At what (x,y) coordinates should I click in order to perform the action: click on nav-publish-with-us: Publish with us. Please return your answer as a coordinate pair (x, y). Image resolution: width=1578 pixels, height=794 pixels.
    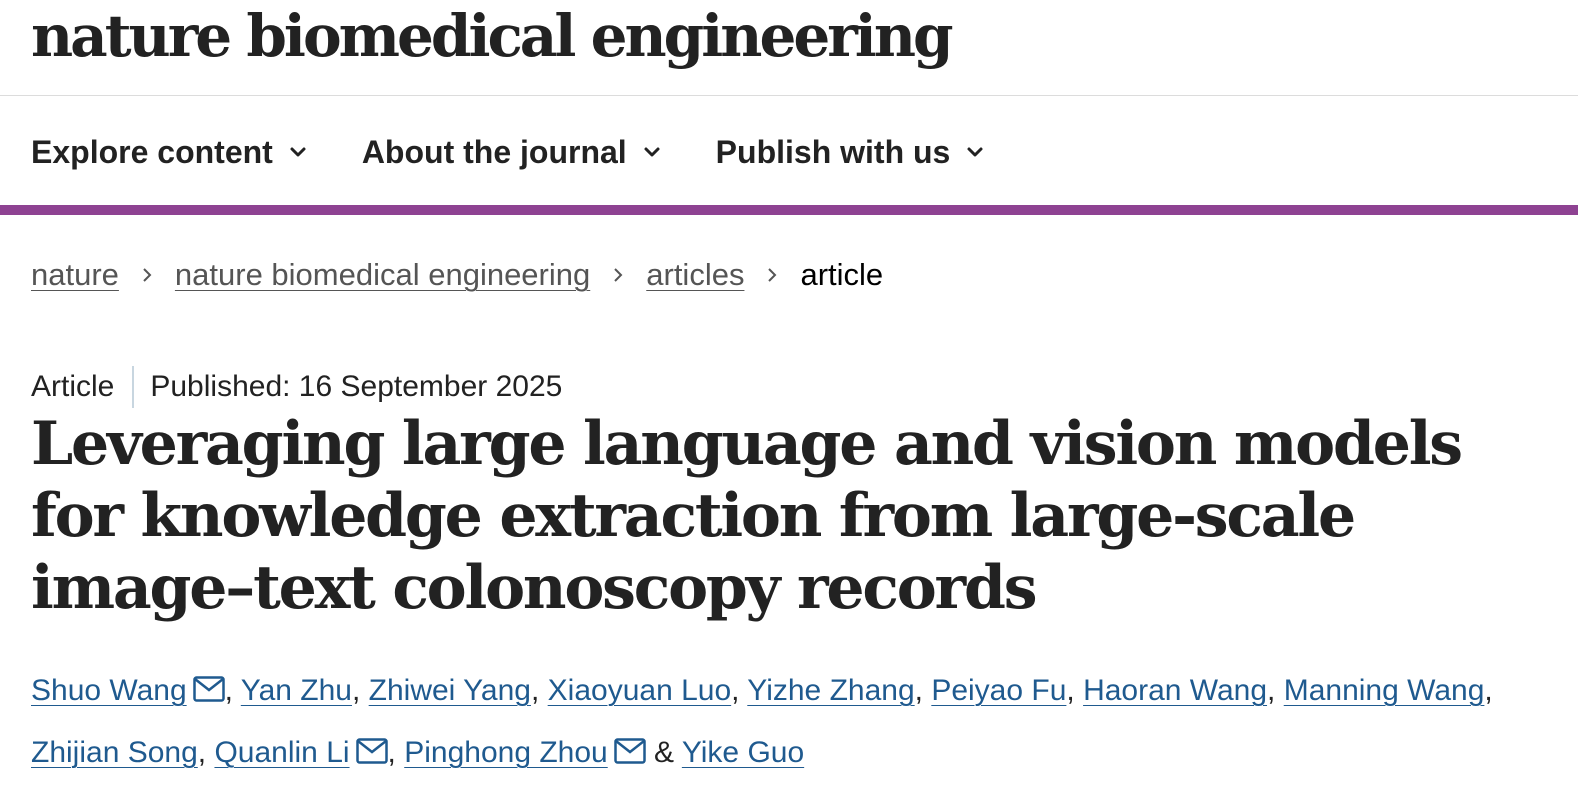
    Looking at the image, I should click on (851, 152).